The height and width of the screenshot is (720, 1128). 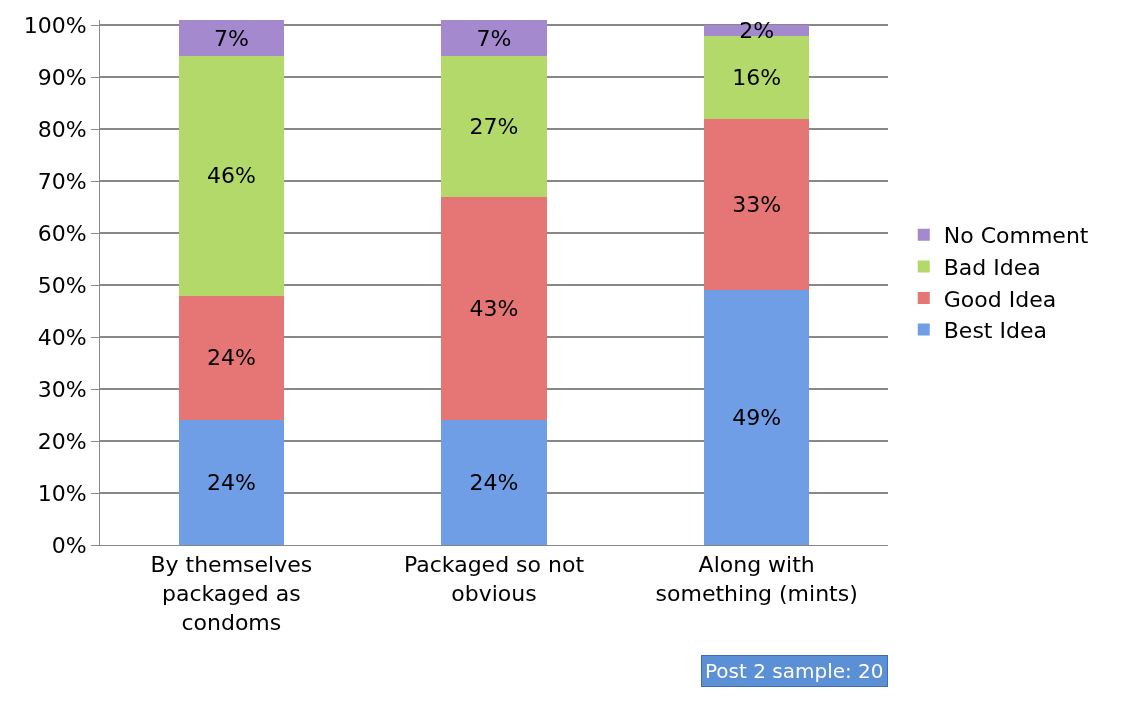 What do you see at coordinates (995, 331) in the screenshot?
I see `legend-label: Best Idea` at bounding box center [995, 331].